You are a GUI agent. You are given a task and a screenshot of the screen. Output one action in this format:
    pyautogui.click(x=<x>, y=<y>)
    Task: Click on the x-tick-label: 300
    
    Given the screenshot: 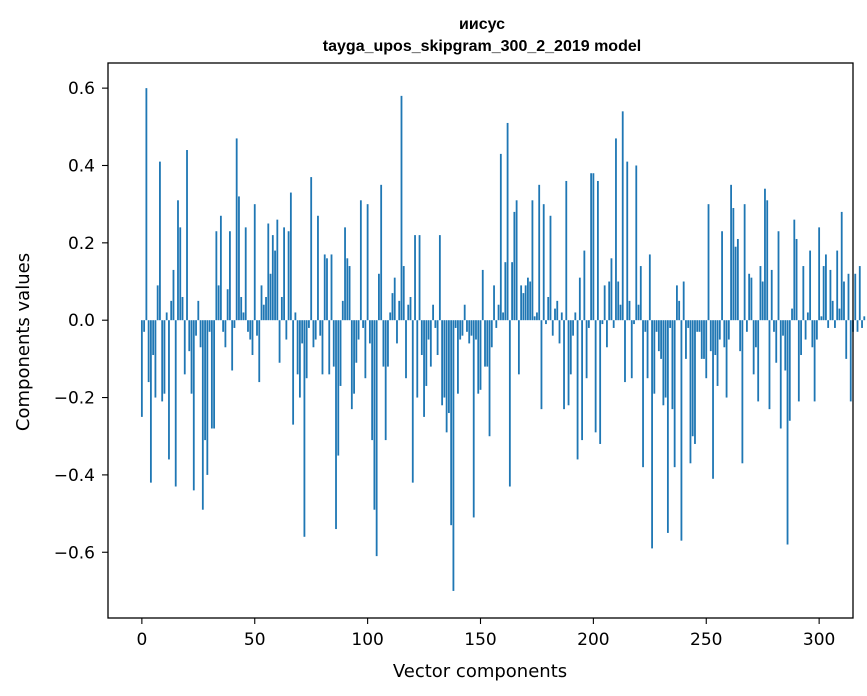 What is the action you would take?
    pyautogui.click(x=819, y=640)
    